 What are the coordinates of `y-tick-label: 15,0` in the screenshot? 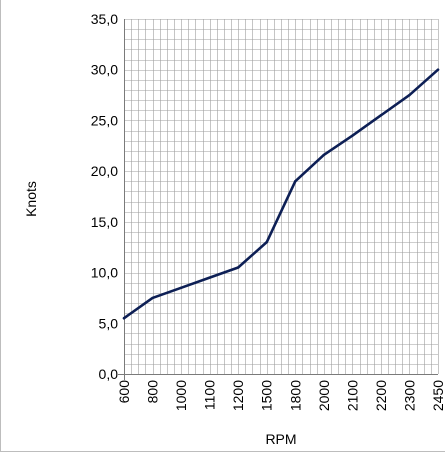 It's located at (104, 222).